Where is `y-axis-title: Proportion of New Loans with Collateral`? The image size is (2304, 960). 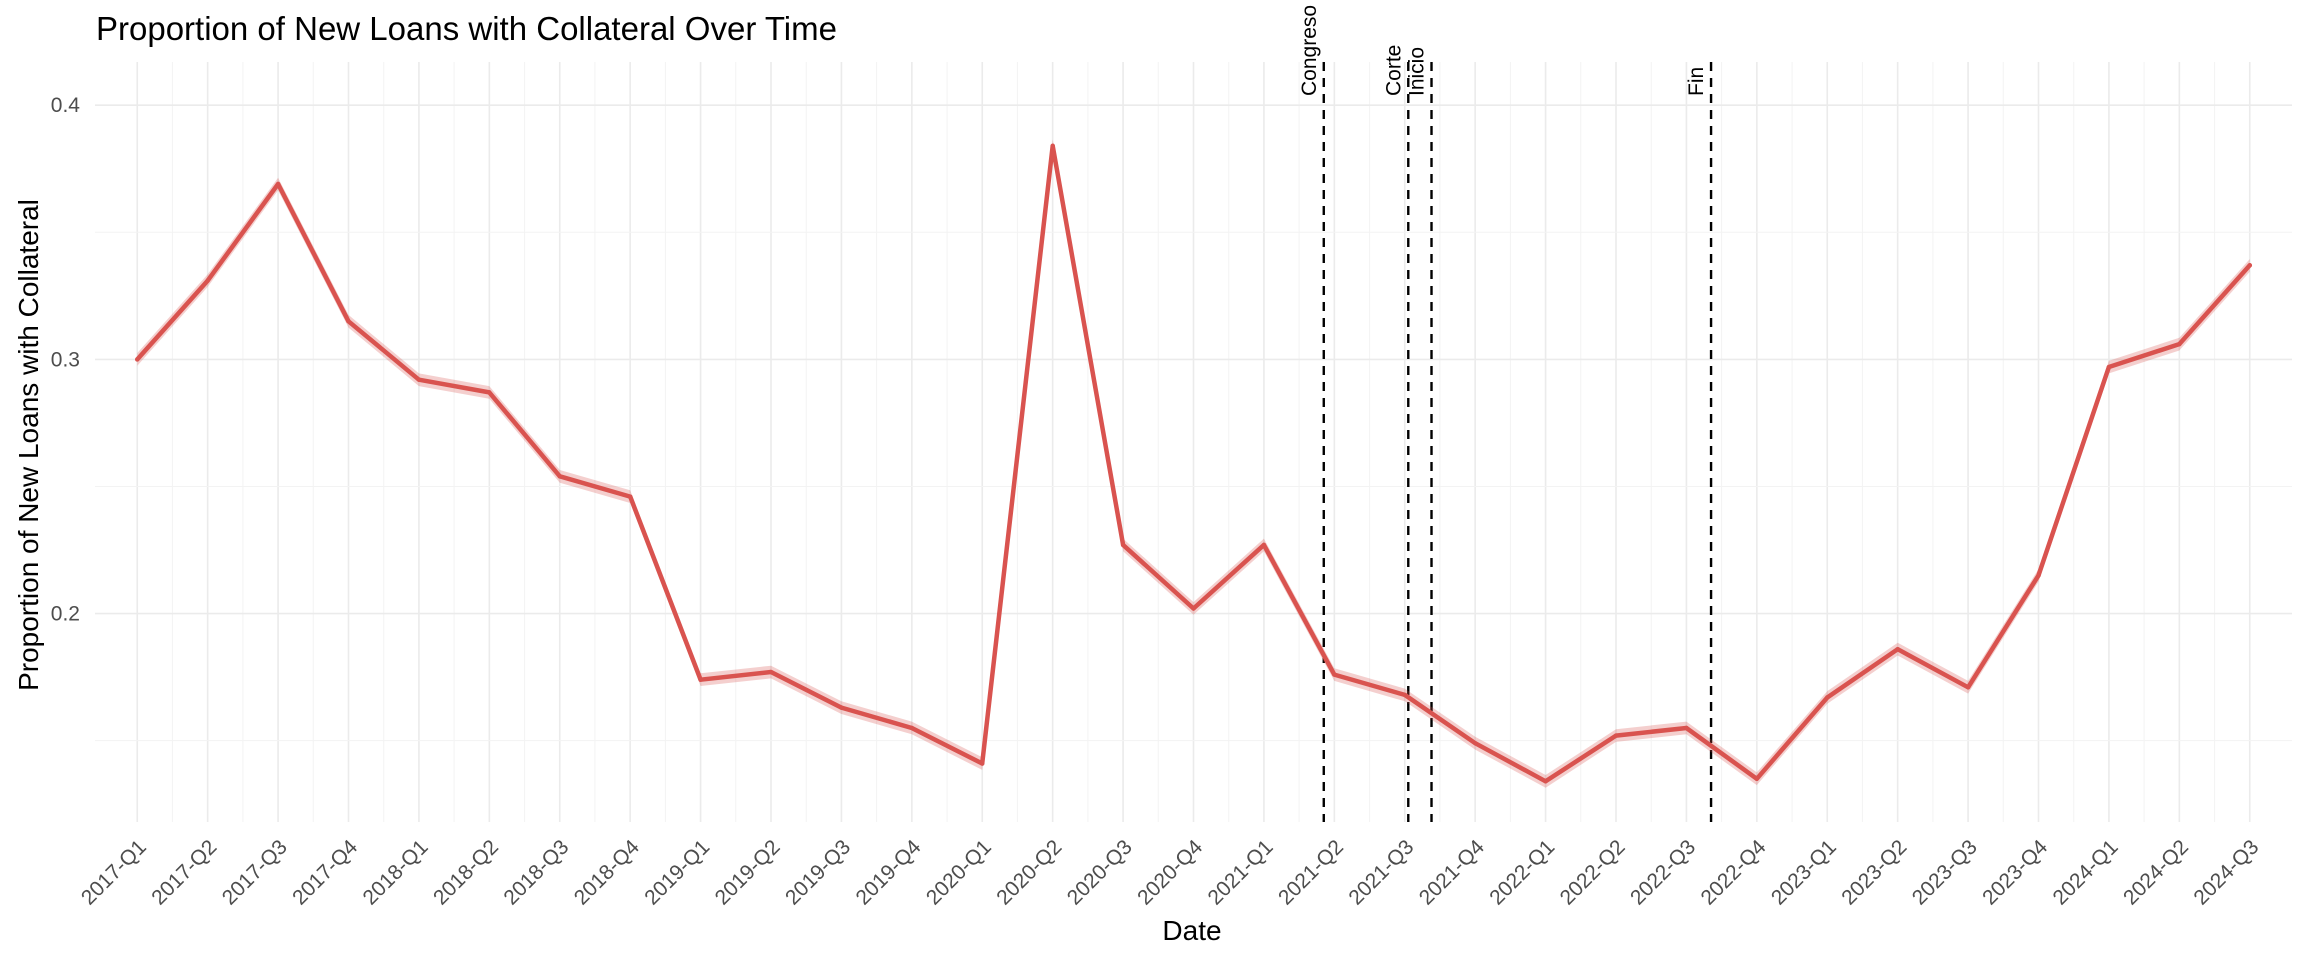
y-axis-title: Proportion of New Loans with Collateral is located at coordinates (28, 445).